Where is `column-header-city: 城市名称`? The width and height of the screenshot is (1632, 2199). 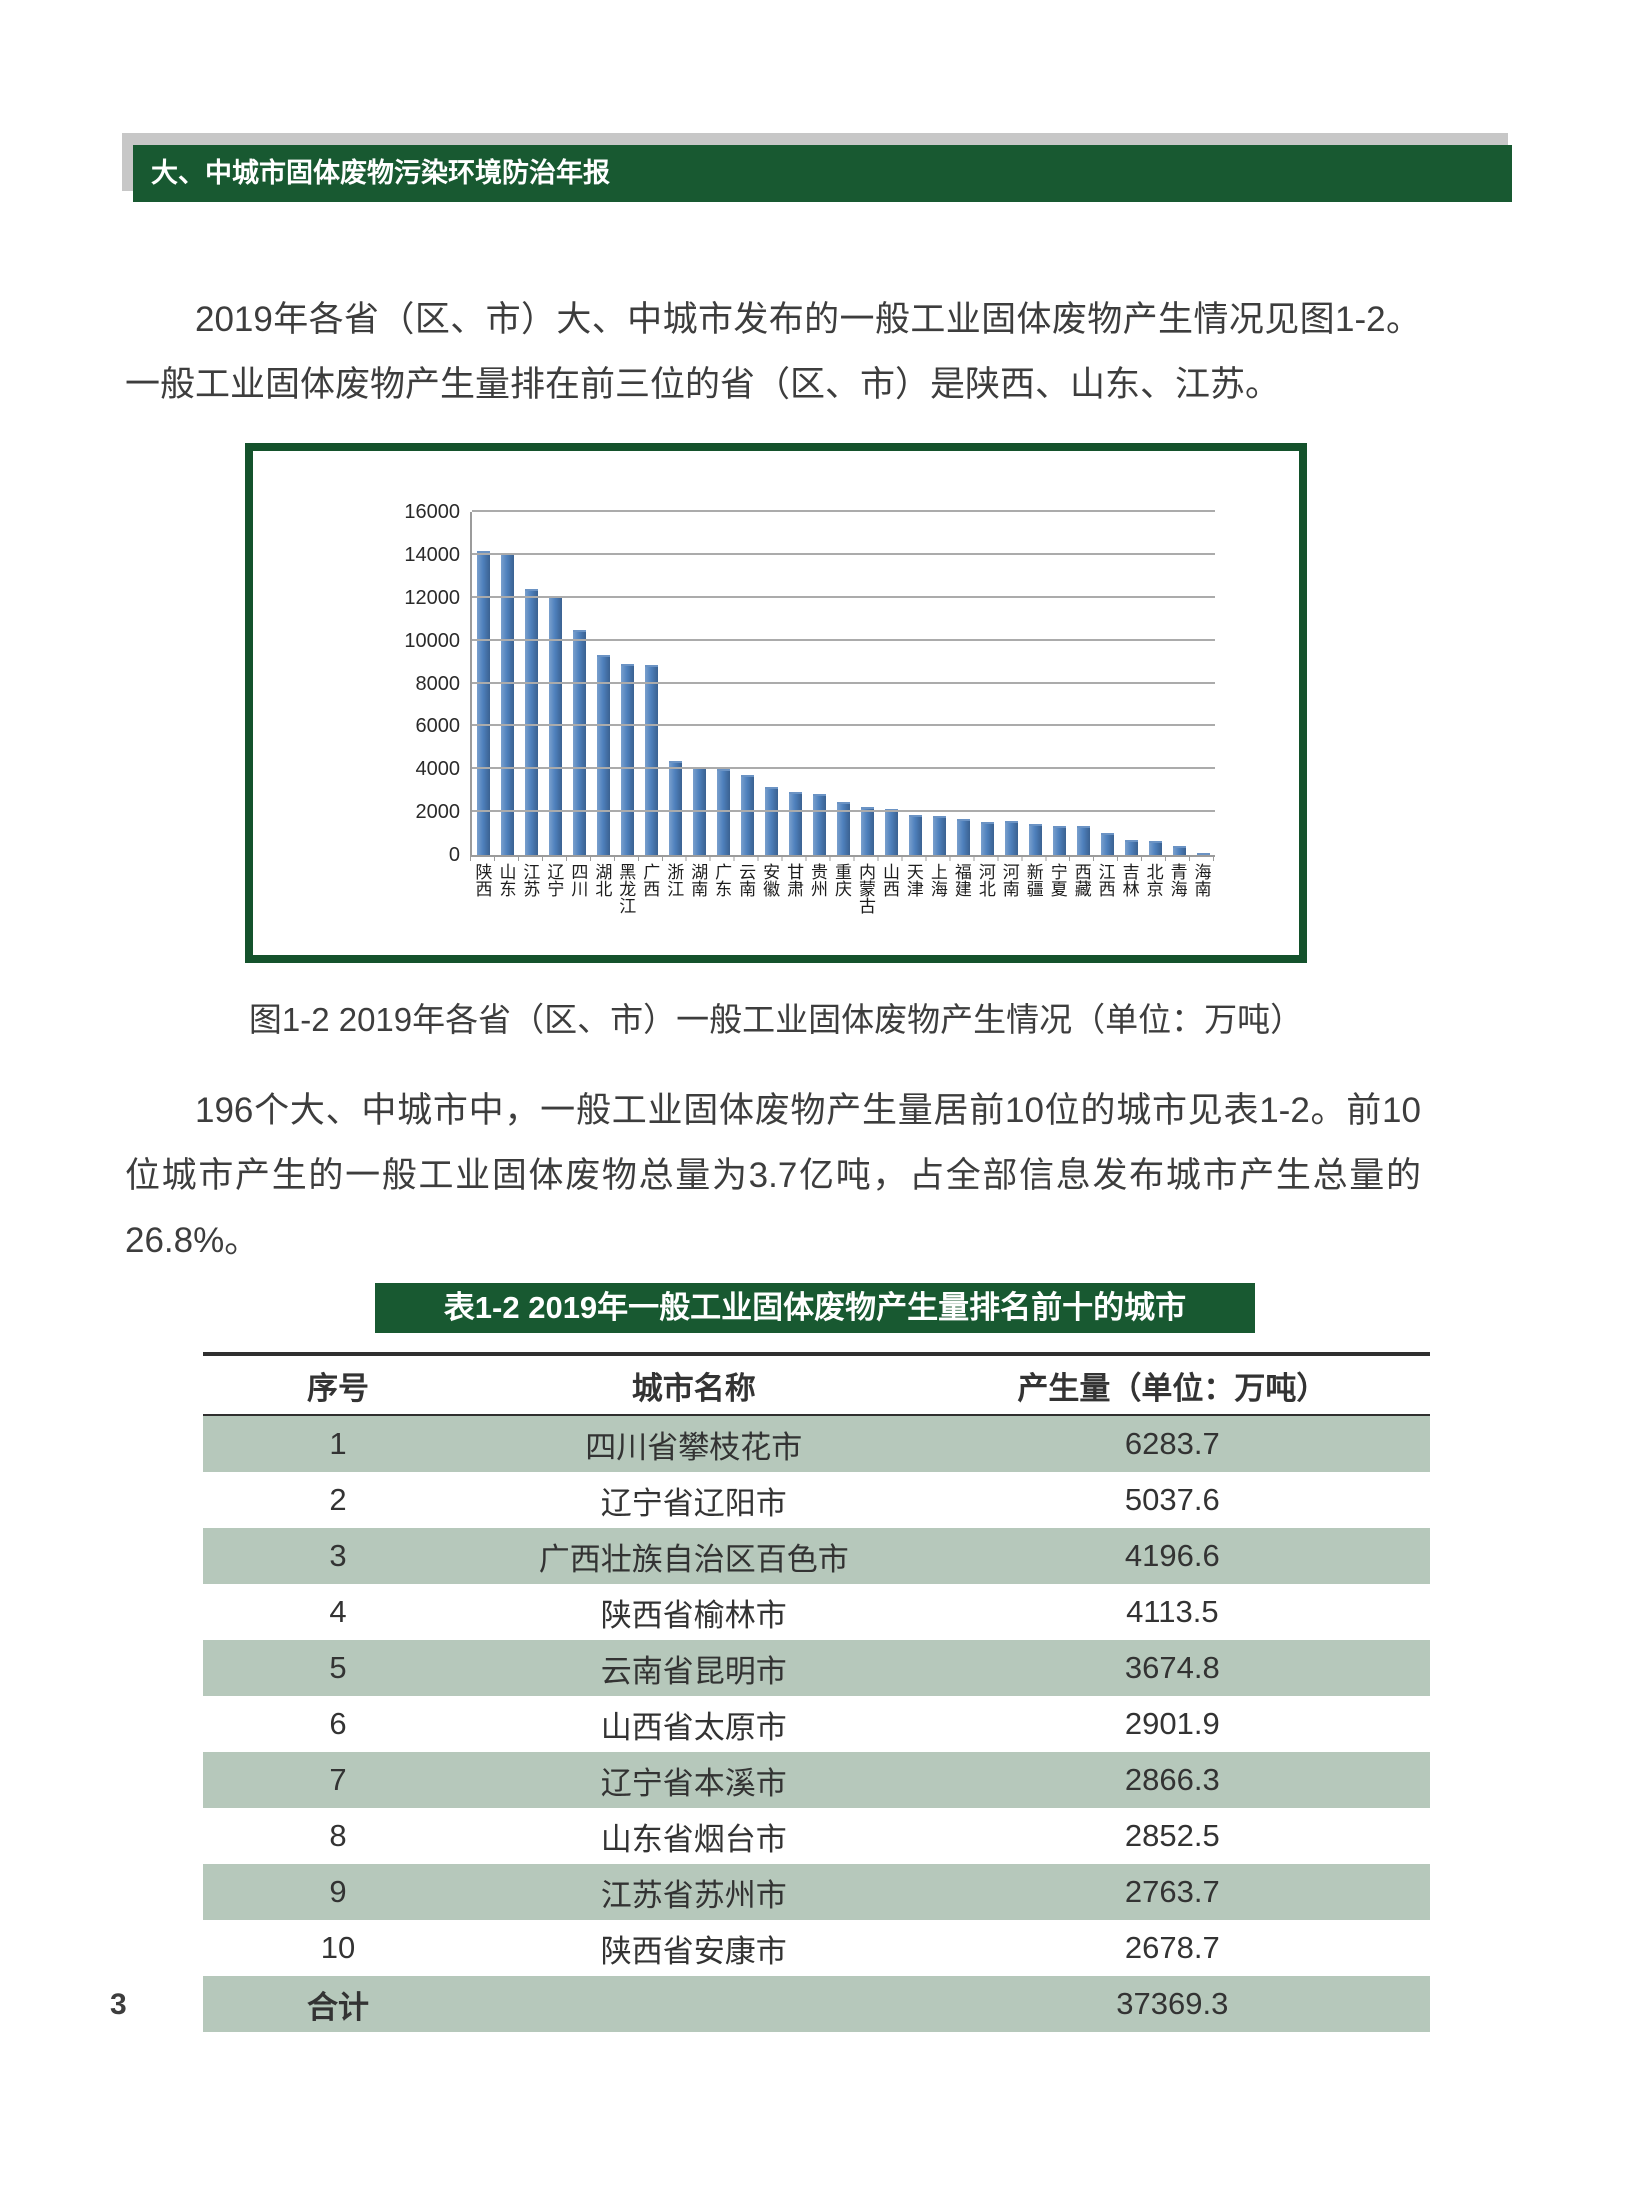
column-header-city: 城市名称 is located at coordinates (693, 1384).